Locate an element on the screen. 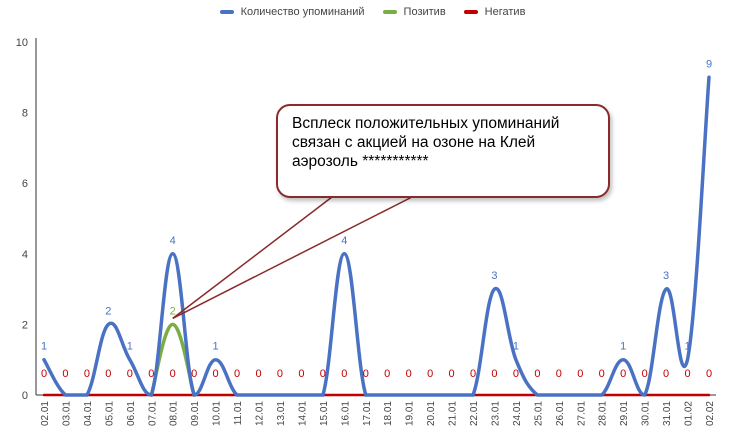 The width and height of the screenshot is (745, 440). legend-item-negative: Негатив is located at coordinates (494, 12).